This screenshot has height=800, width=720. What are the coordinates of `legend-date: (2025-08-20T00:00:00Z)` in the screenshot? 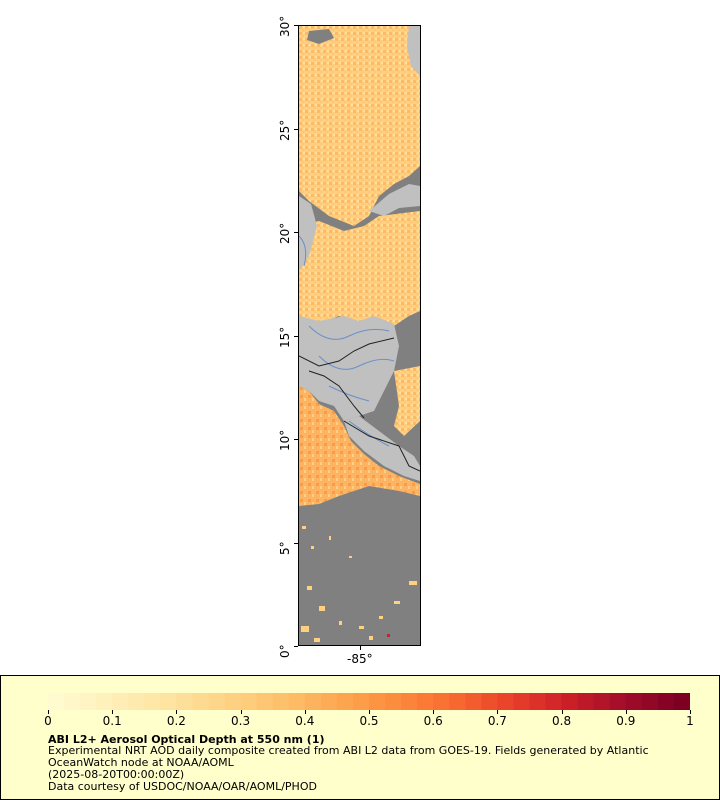 It's located at (116, 774).